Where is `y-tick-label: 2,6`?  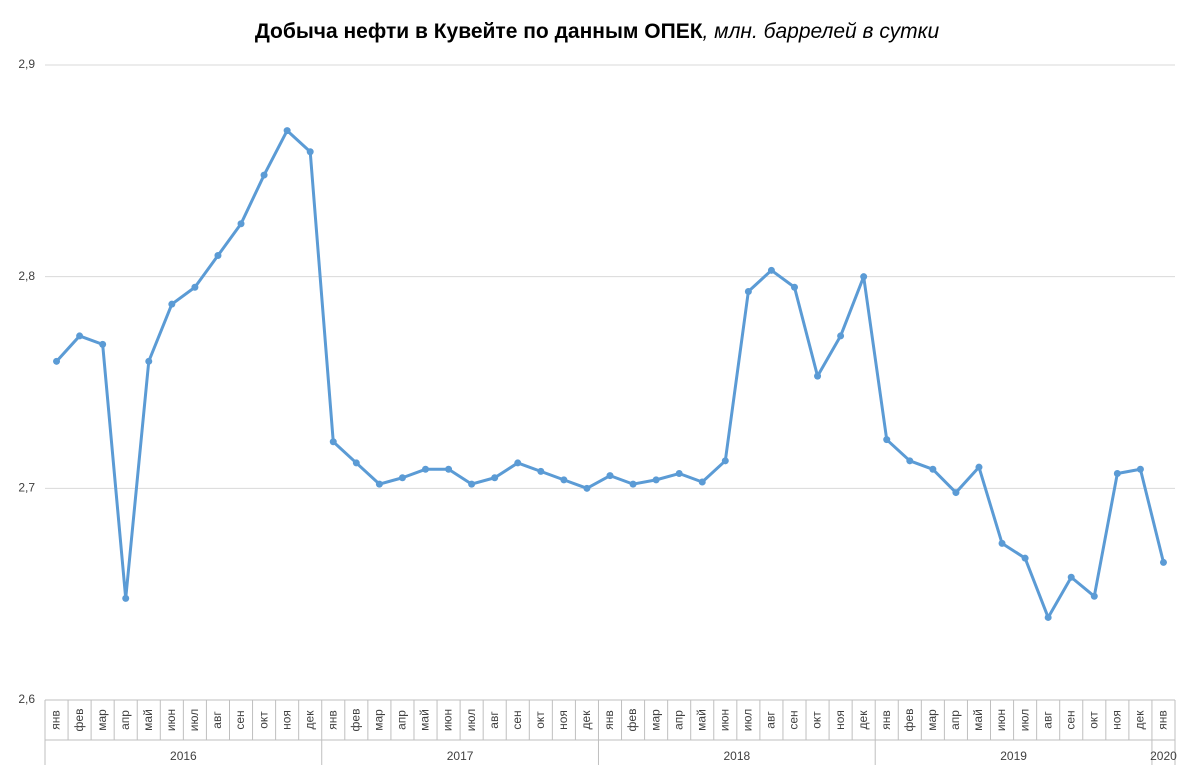 y-tick-label: 2,6 is located at coordinates (26, 699).